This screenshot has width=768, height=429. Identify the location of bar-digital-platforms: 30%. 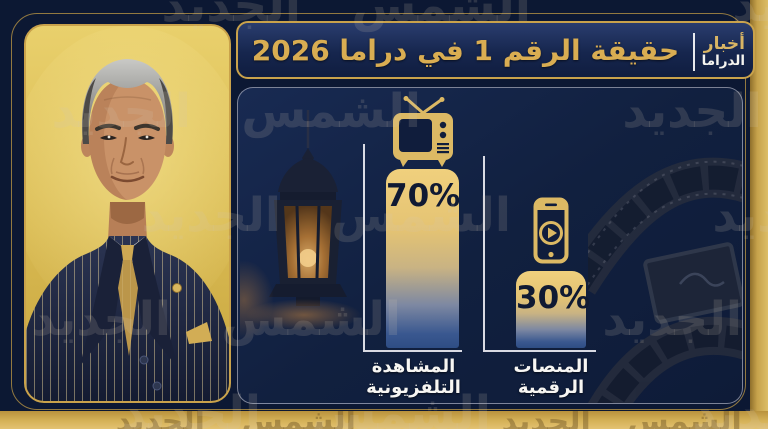
(553, 309).